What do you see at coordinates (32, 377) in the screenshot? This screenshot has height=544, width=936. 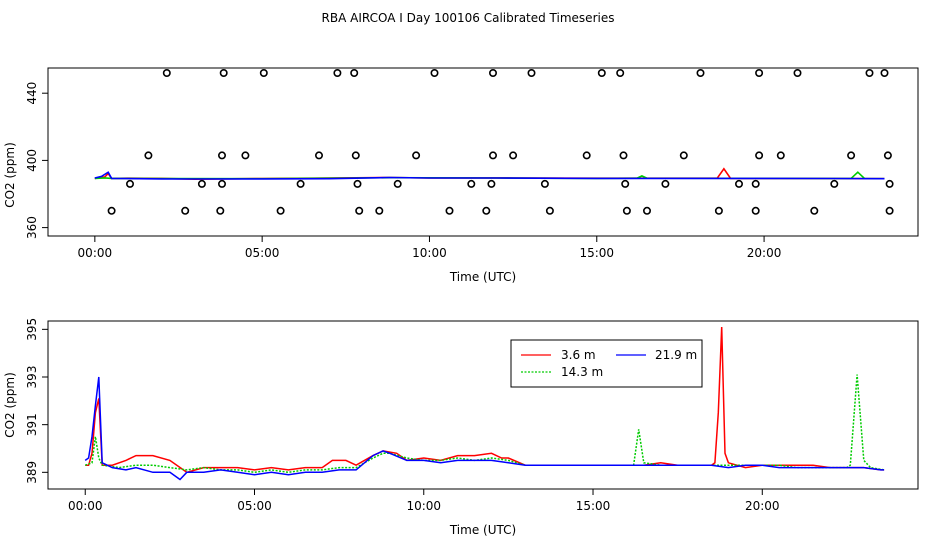 I see `y-tick-label: 393` at bounding box center [32, 377].